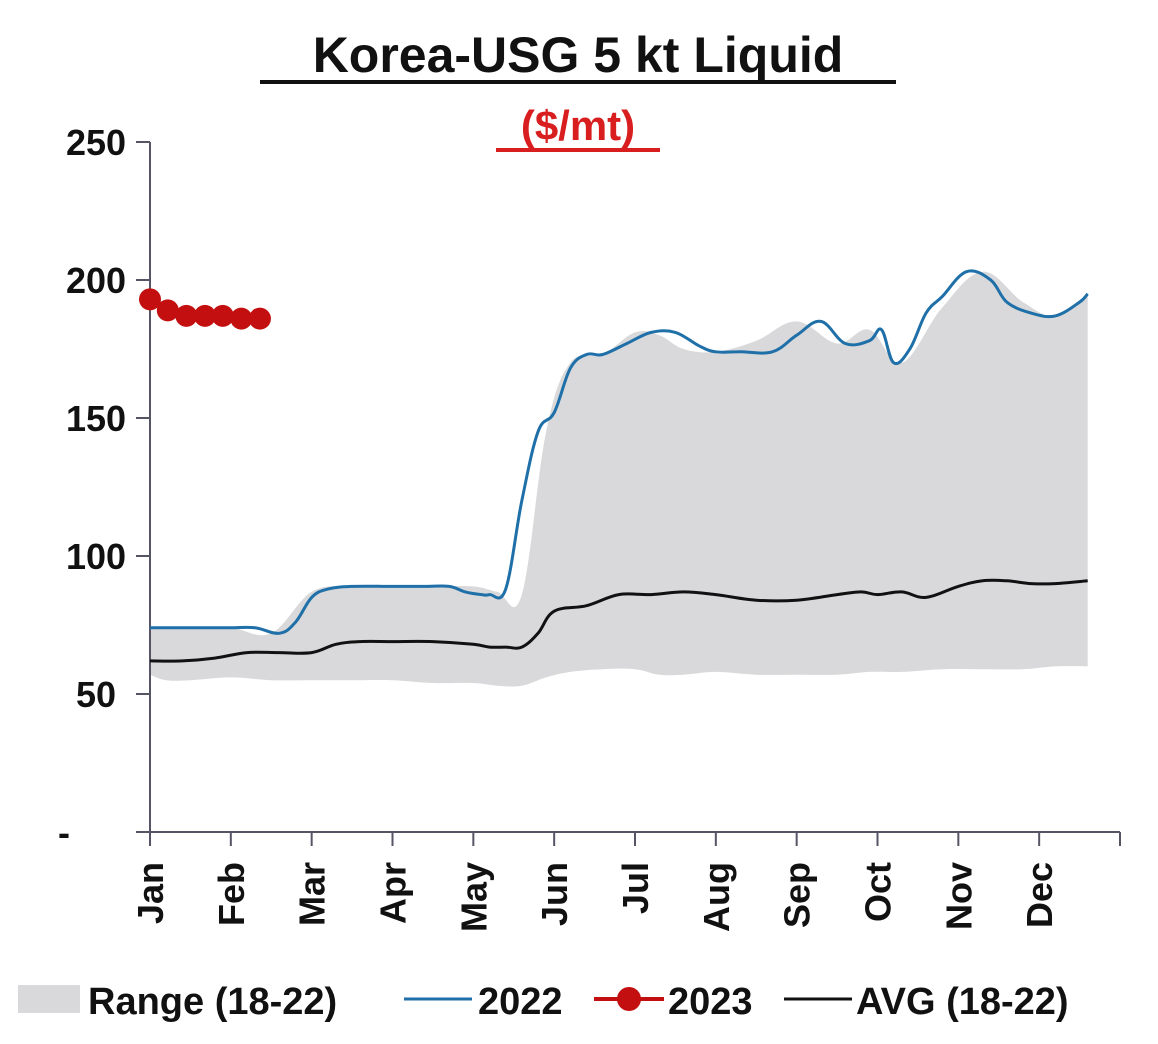 Image resolution: width=1158 pixels, height=1044 pixels. Describe the element at coordinates (878, 892) in the screenshot. I see `x-tick-label: Oct` at that location.